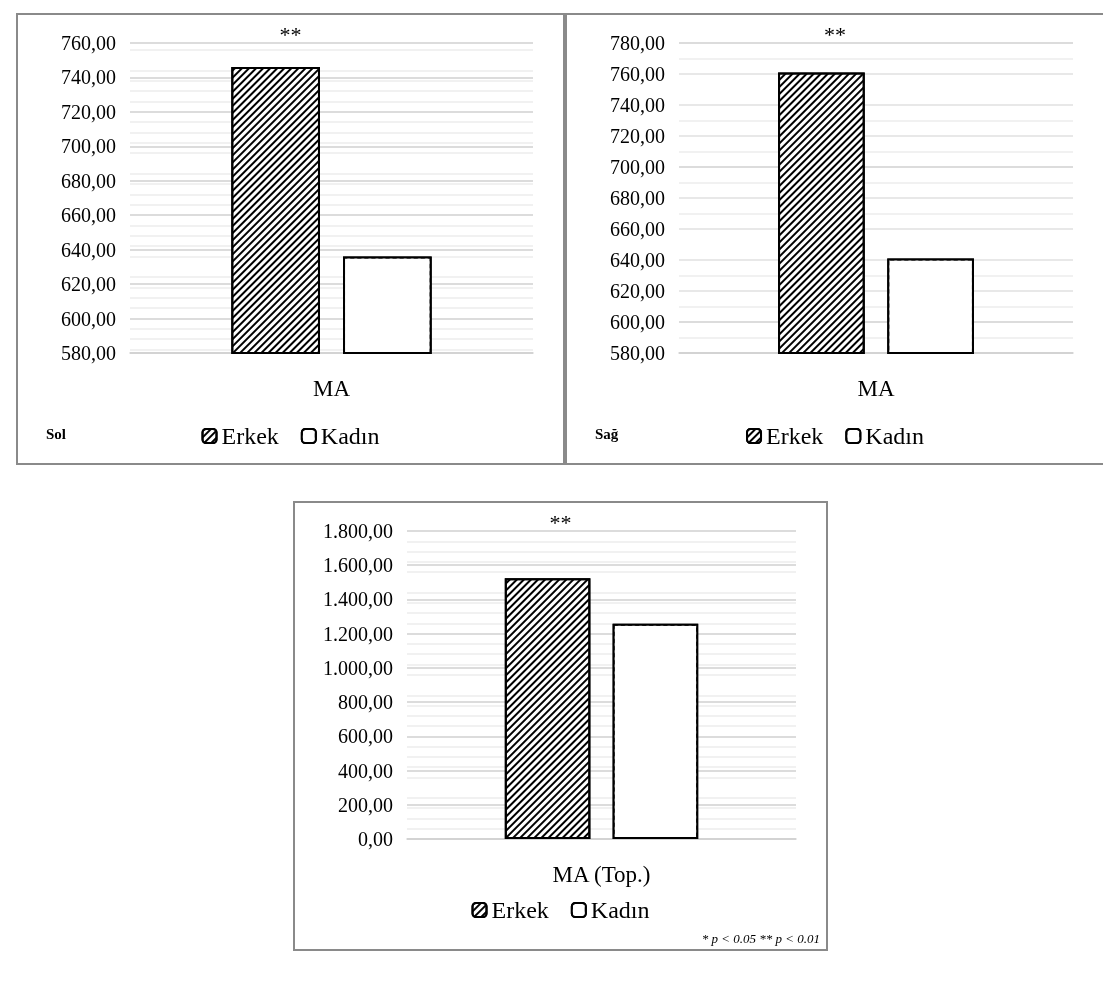  I want to click on y-tick-label: 1.400,00, so click(358, 599).